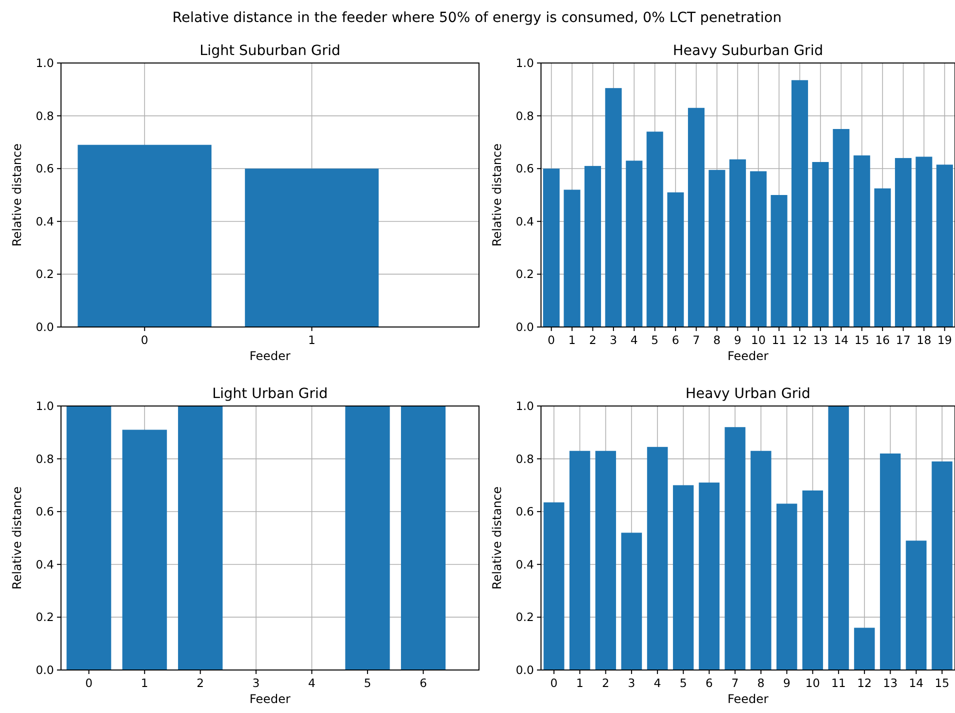  I want to click on chart-title: Light Suburban Grid, so click(270, 51).